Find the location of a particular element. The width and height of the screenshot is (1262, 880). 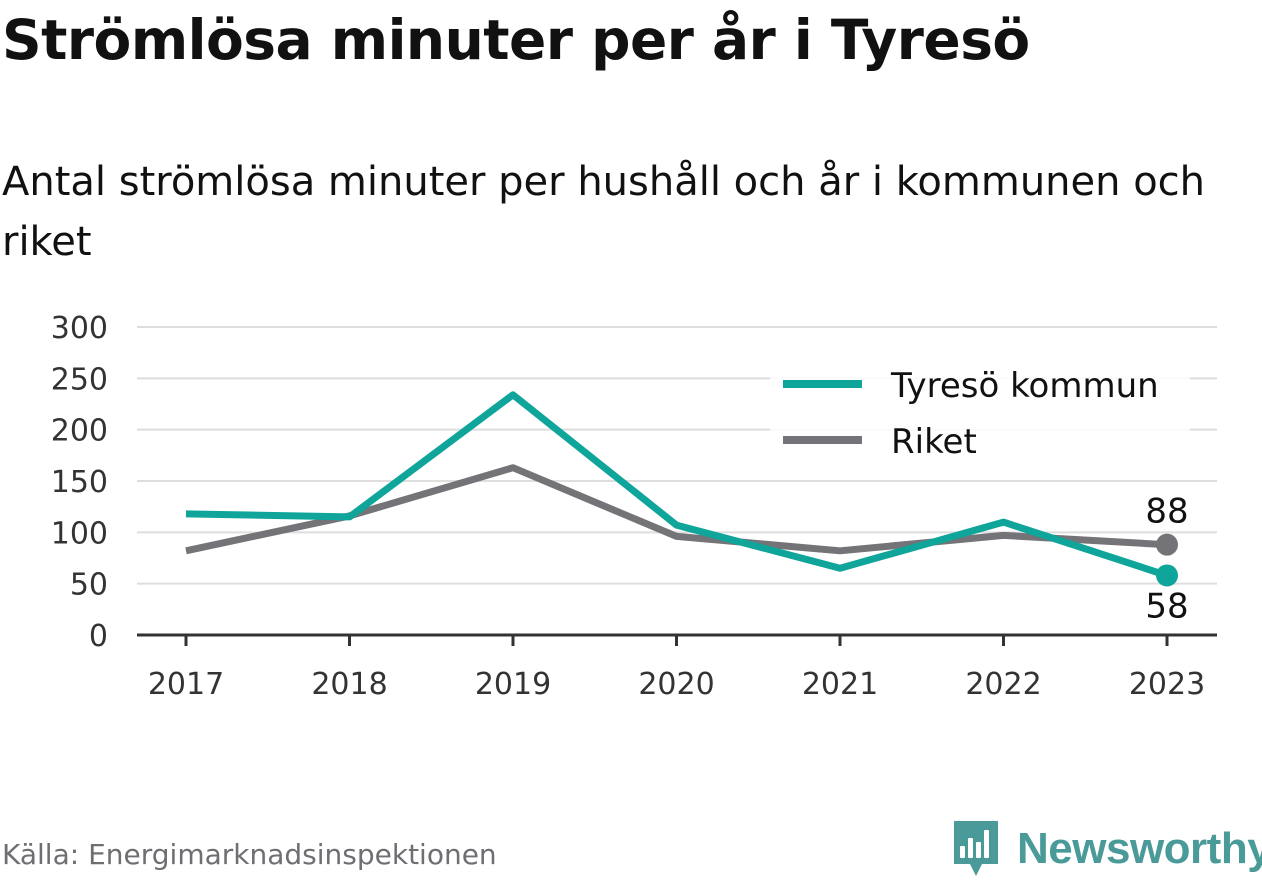

y-tick-label: 100 is located at coordinates (79, 533).